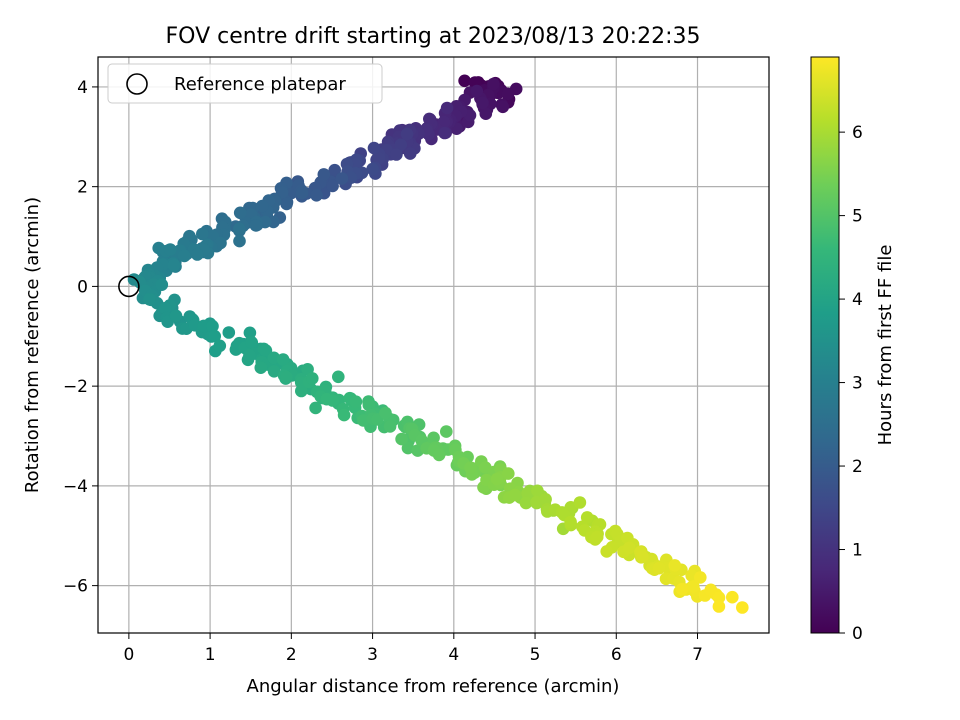 The height and width of the screenshot is (720, 960). Describe the element at coordinates (857, 384) in the screenshot. I see `colorbar-tick-label: 3` at that location.